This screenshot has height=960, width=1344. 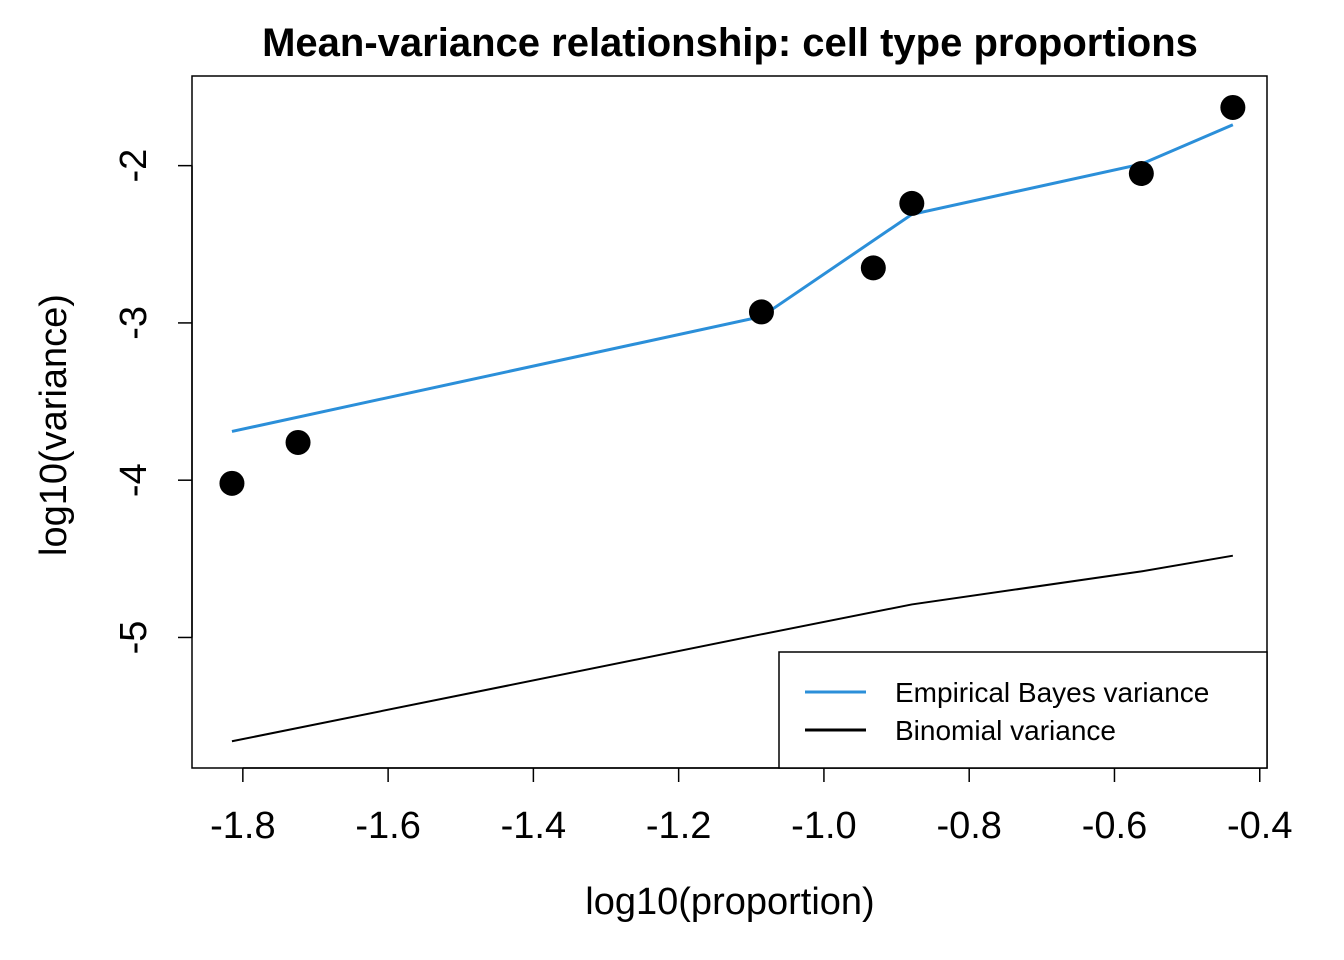 I want to click on binomial-line, so click(x=732, y=648).